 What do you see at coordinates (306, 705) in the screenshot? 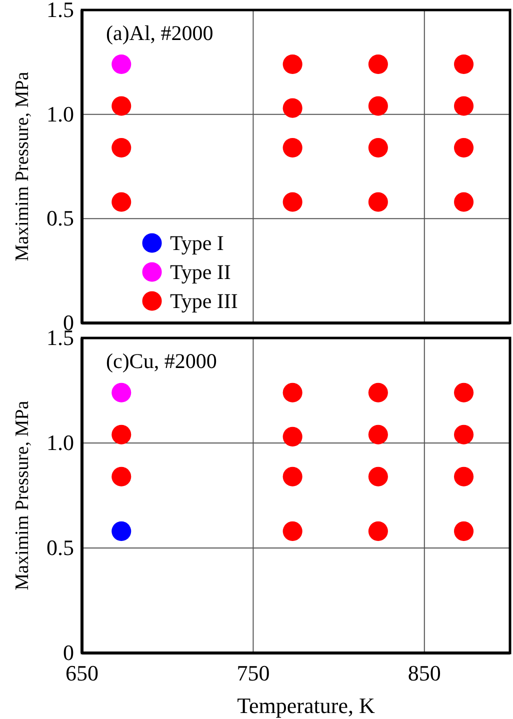
I see `x-axis-title: Temperature, K` at bounding box center [306, 705].